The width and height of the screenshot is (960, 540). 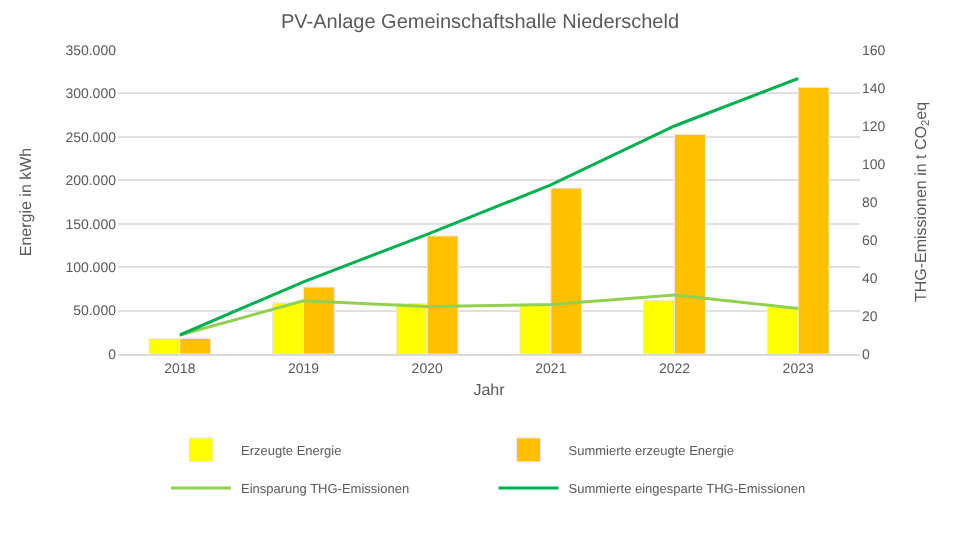 What do you see at coordinates (489, 390) in the screenshot?
I see `x-axis-title: Jahr` at bounding box center [489, 390].